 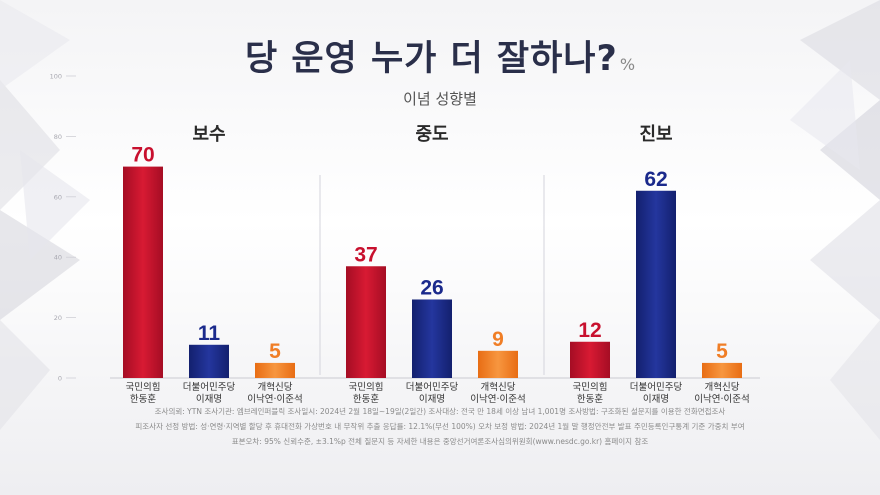 I want to click on unit-label: %, so click(x=627, y=64).